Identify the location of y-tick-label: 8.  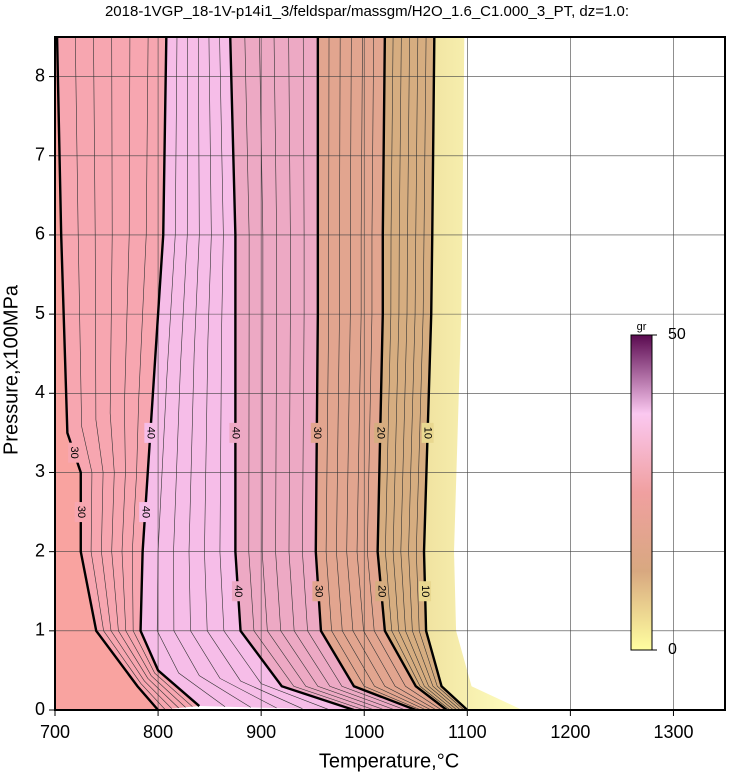
(40, 75).